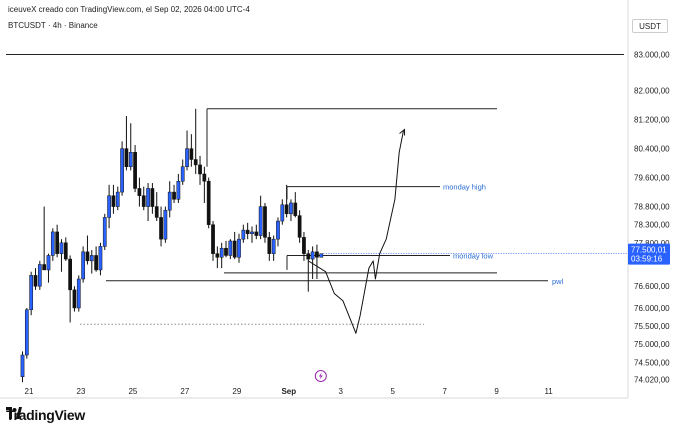  Describe the element at coordinates (356, 232) in the screenshot. I see `projection-path` at that location.